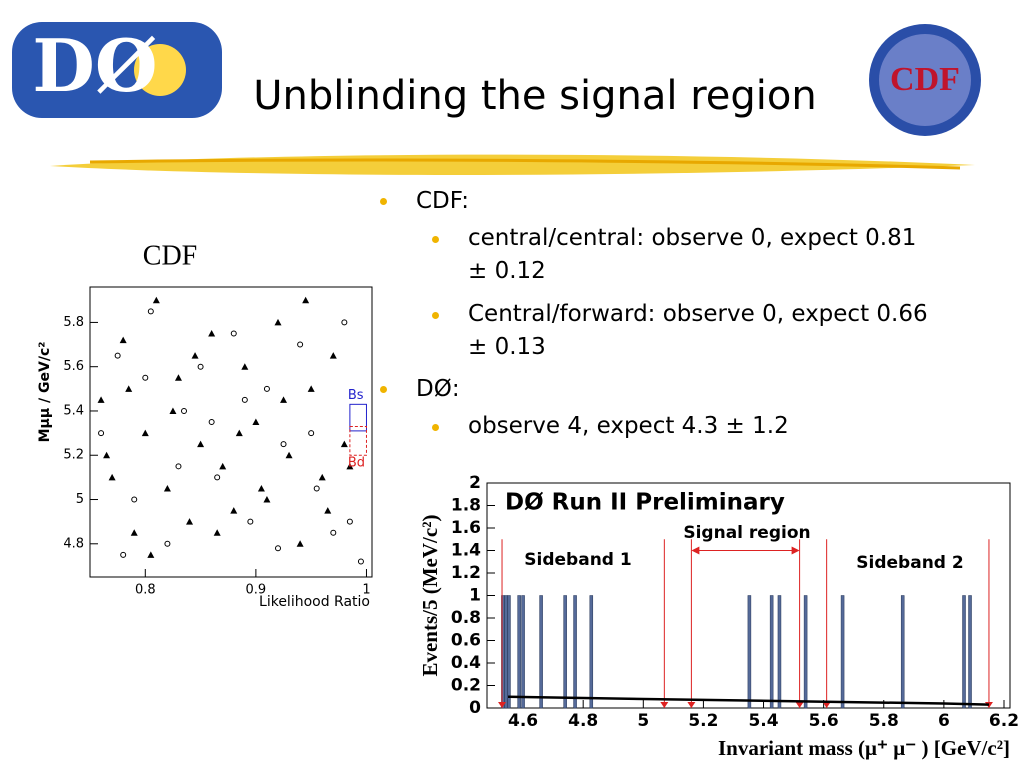  I want to click on bullet: CDF:, so click(660, 201).